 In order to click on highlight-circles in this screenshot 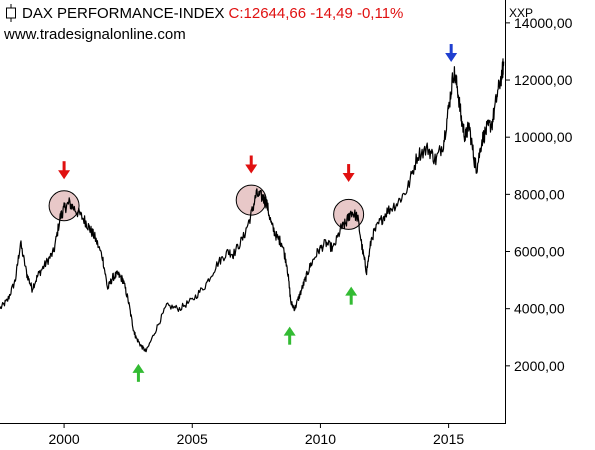, I will do `click(206, 207)`.